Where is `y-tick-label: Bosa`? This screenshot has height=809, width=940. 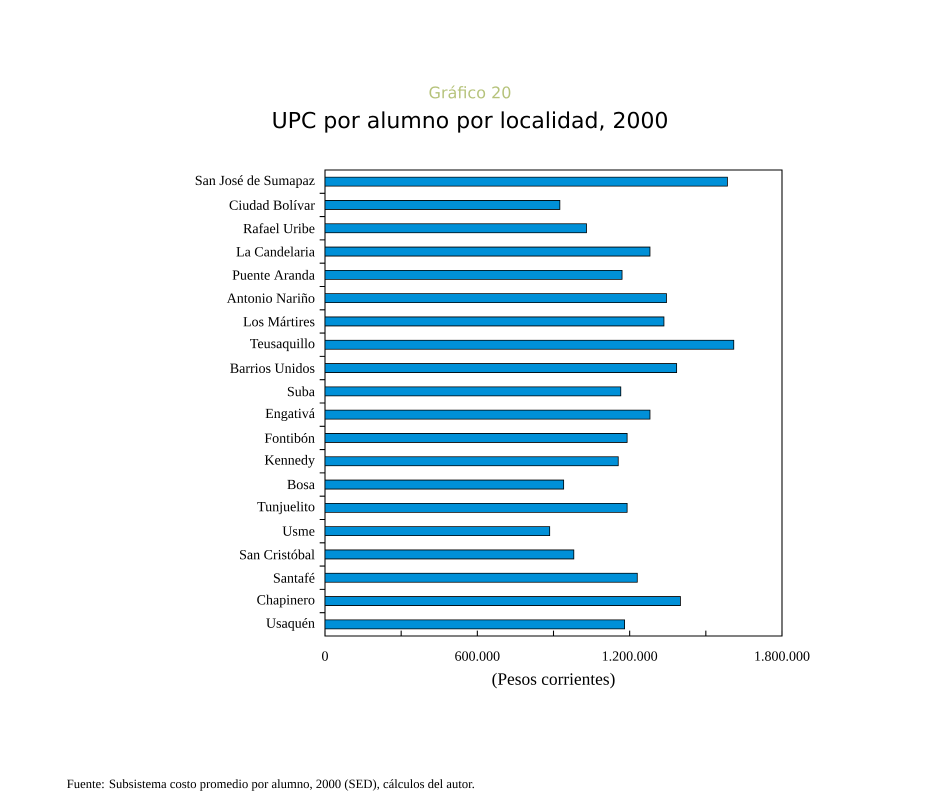 y-tick-label: Bosa is located at coordinates (301, 485).